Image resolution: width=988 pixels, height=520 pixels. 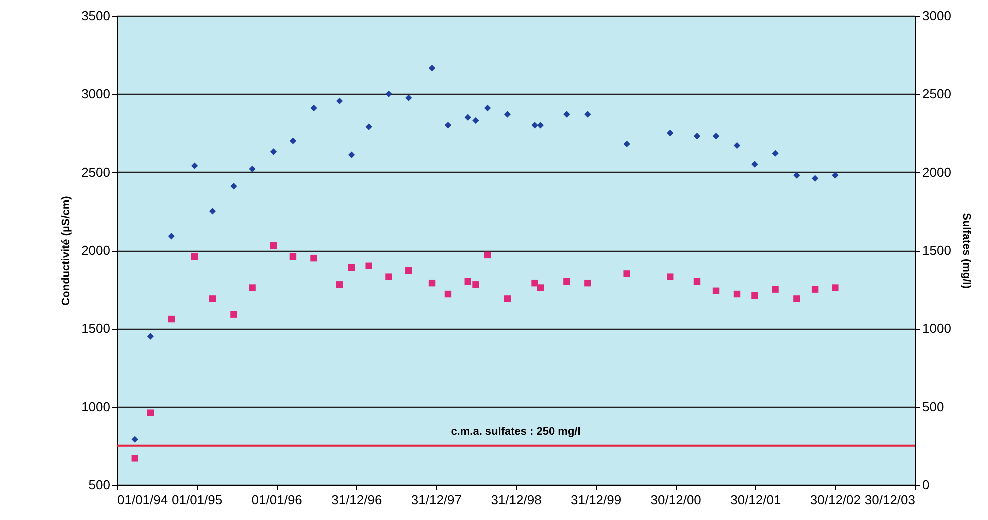 What do you see at coordinates (937, 250) in the screenshot?
I see `y2-tick-label: 1500` at bounding box center [937, 250].